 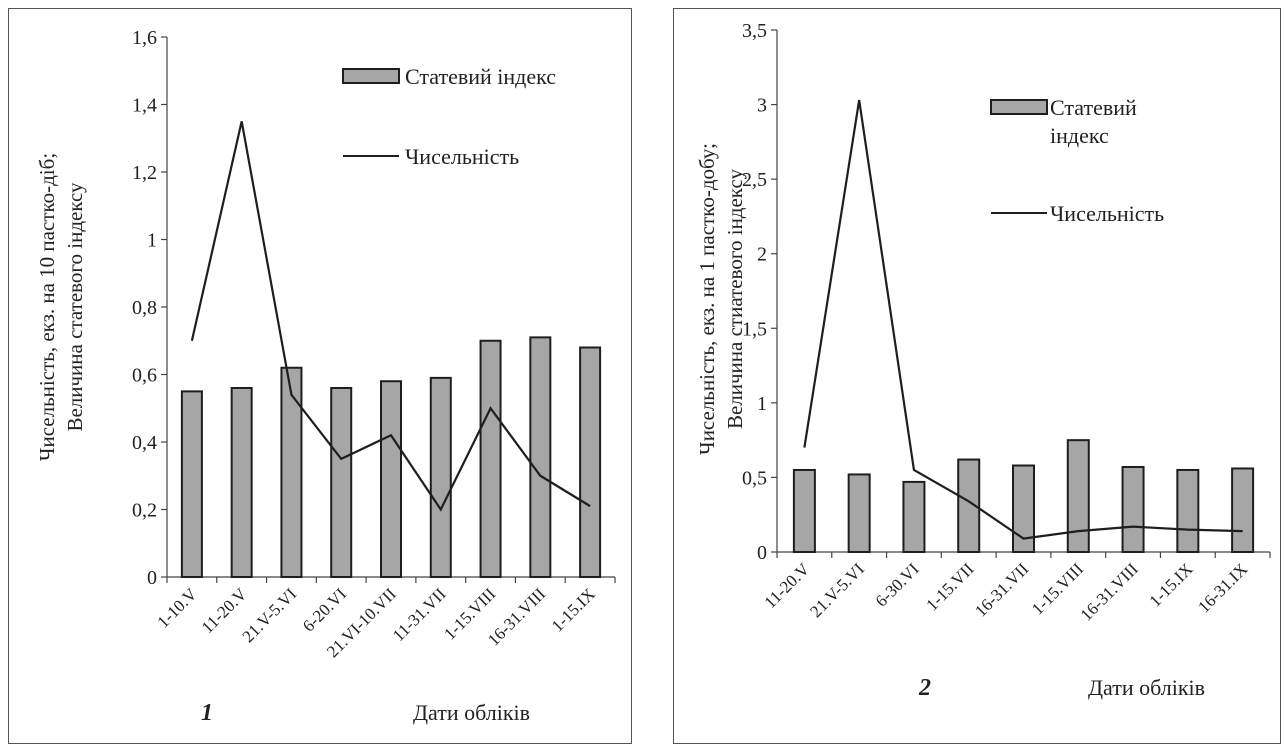 I want to click on y-tick-label: 1,4, so click(x=144, y=106).